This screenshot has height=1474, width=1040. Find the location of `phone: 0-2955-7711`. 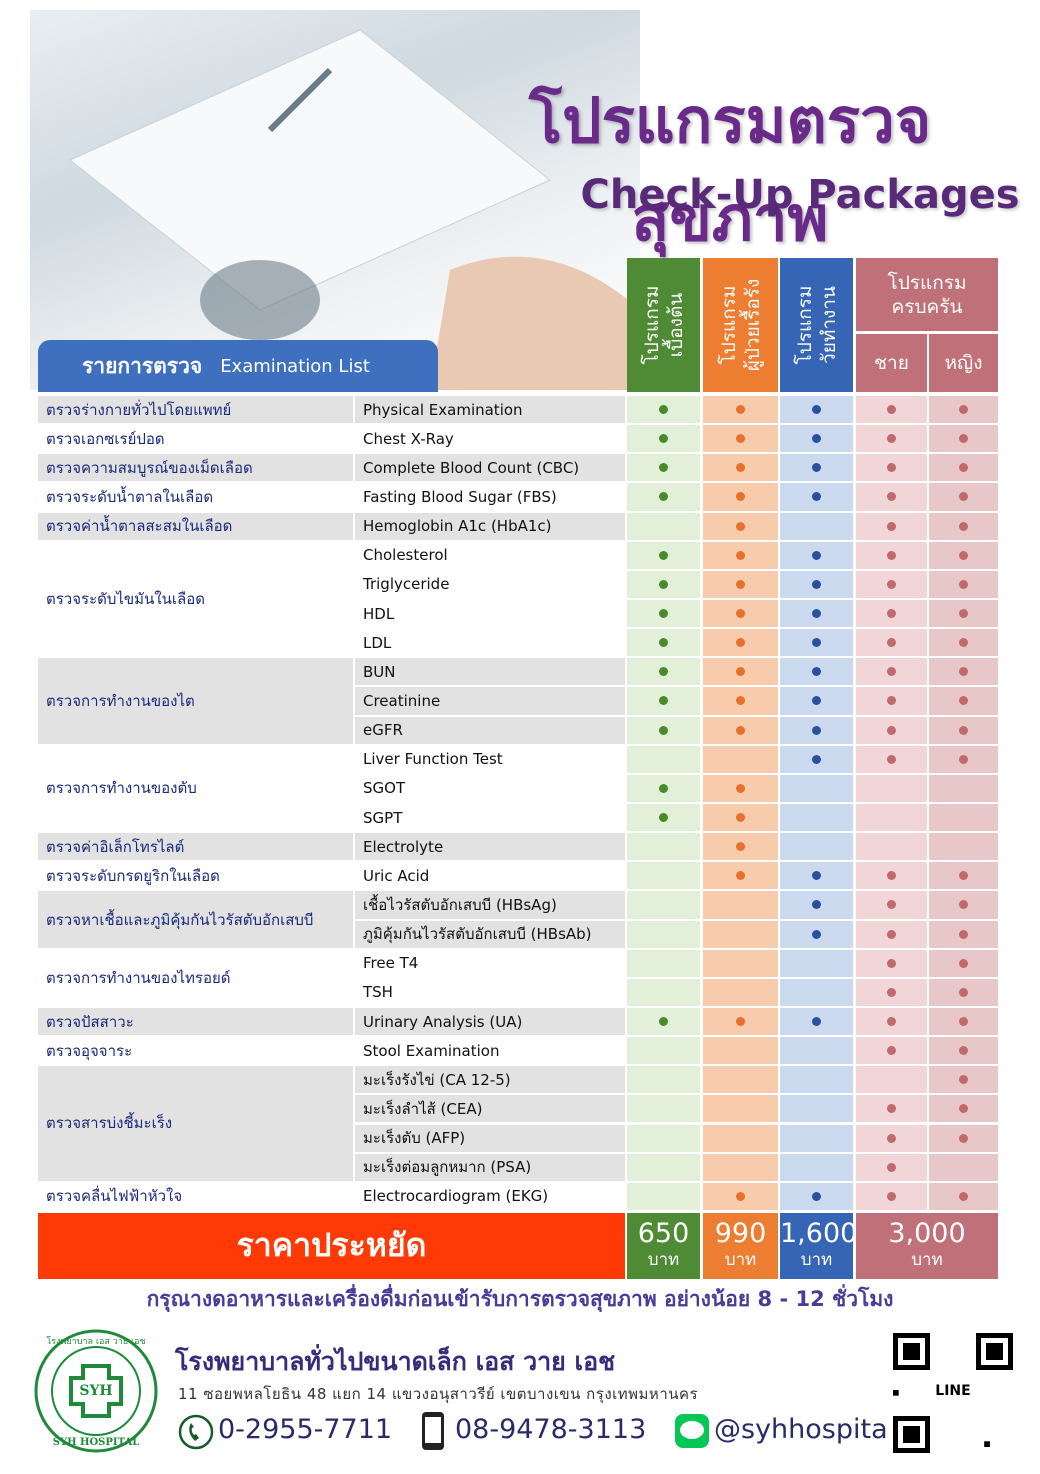

phone: 0-2955-7711 is located at coordinates (305, 1429).